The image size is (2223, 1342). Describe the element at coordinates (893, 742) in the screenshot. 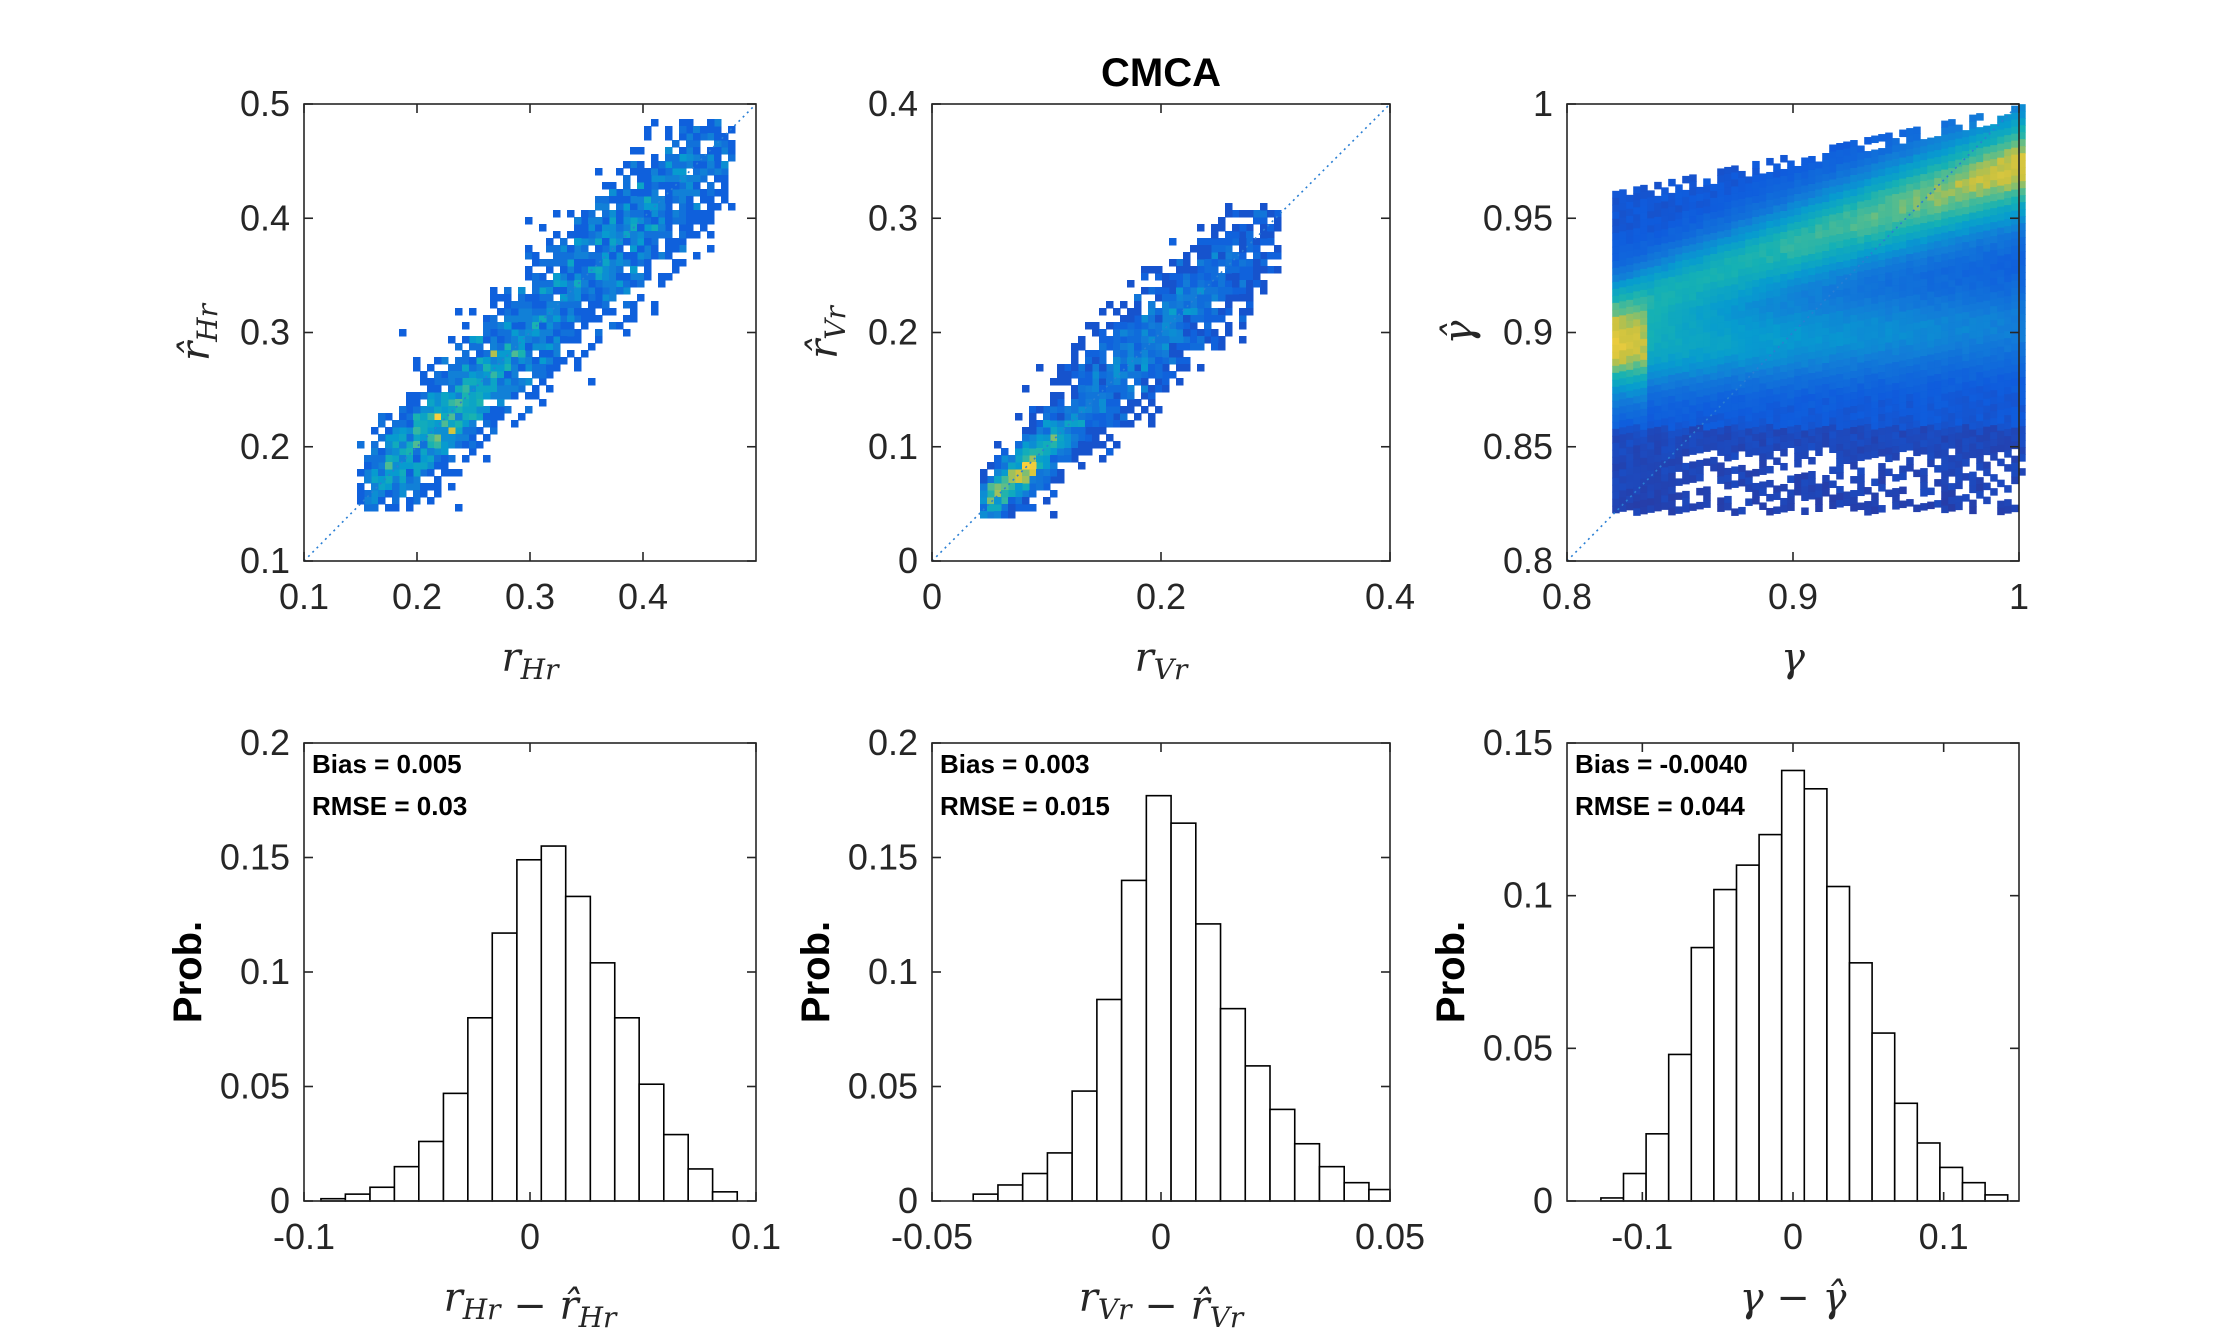

I see `y-tick-label: 0.2` at that location.